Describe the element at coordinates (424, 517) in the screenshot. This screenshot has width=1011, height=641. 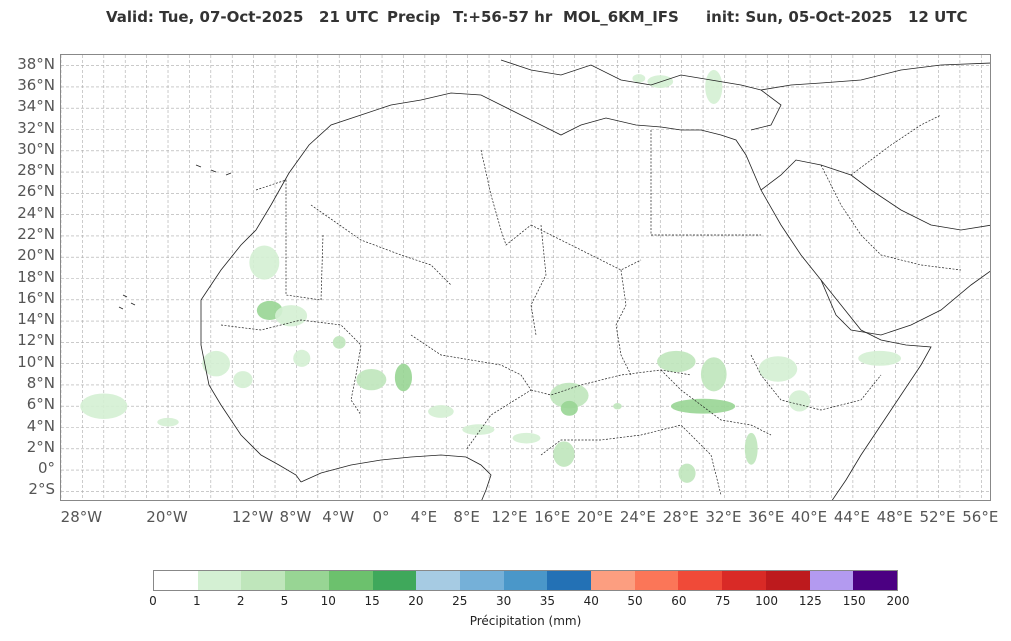
I see `longitude-label: 4°E` at that location.